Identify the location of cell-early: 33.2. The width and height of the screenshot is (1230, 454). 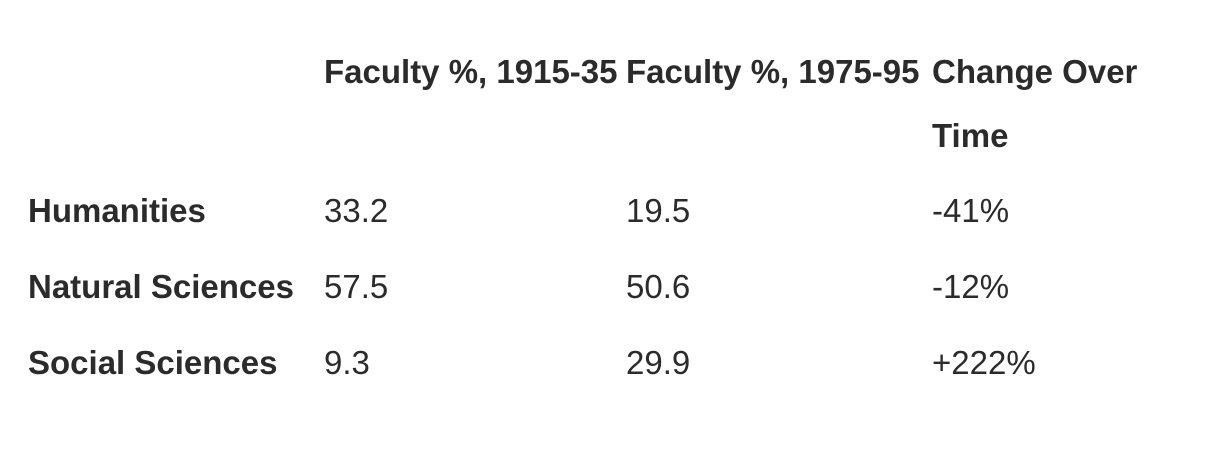
(356, 210).